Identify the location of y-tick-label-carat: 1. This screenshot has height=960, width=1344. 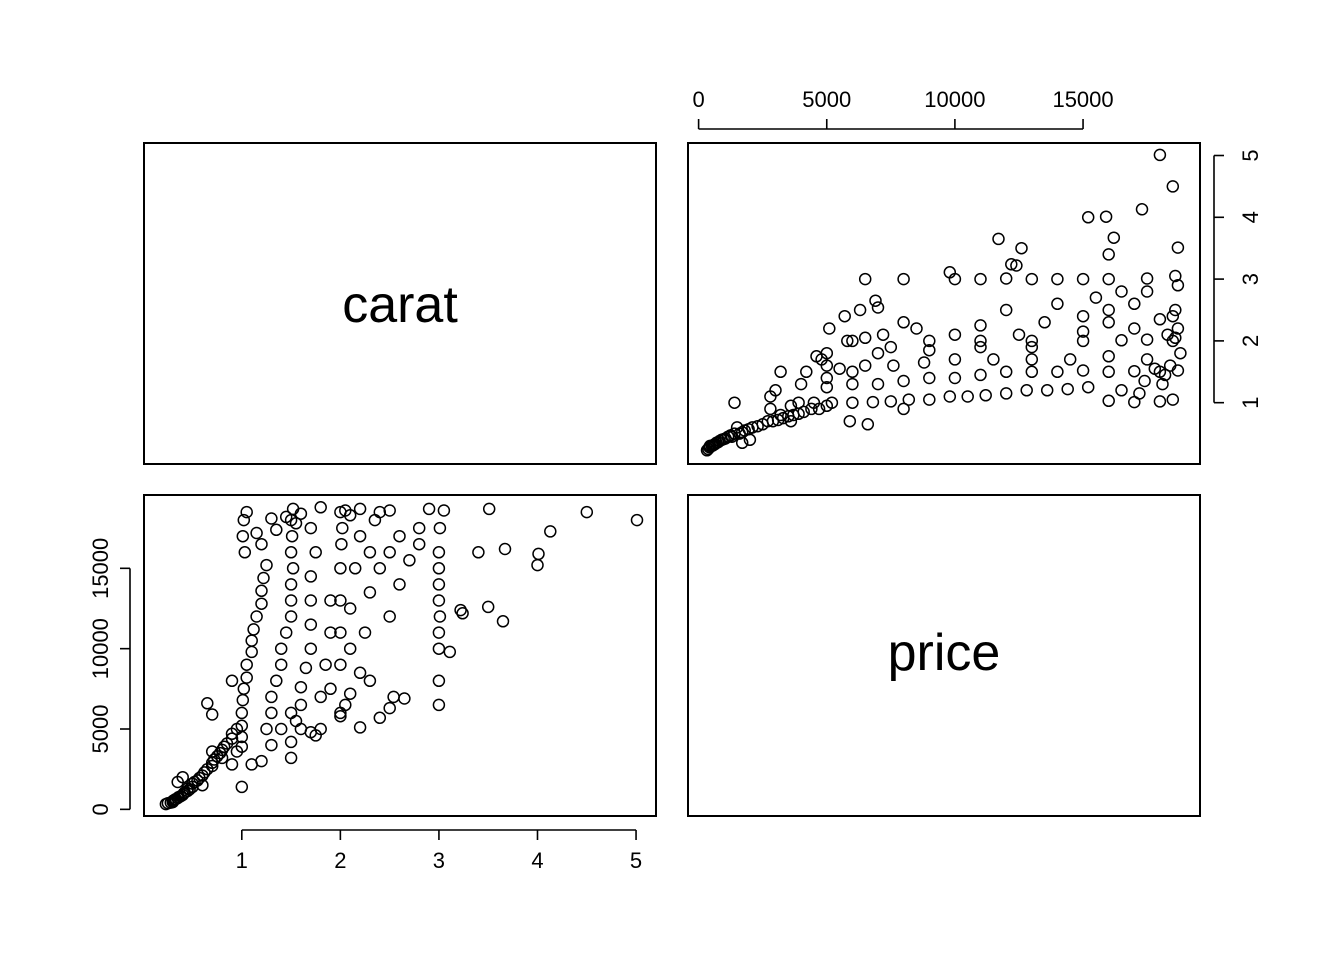
(1250, 403).